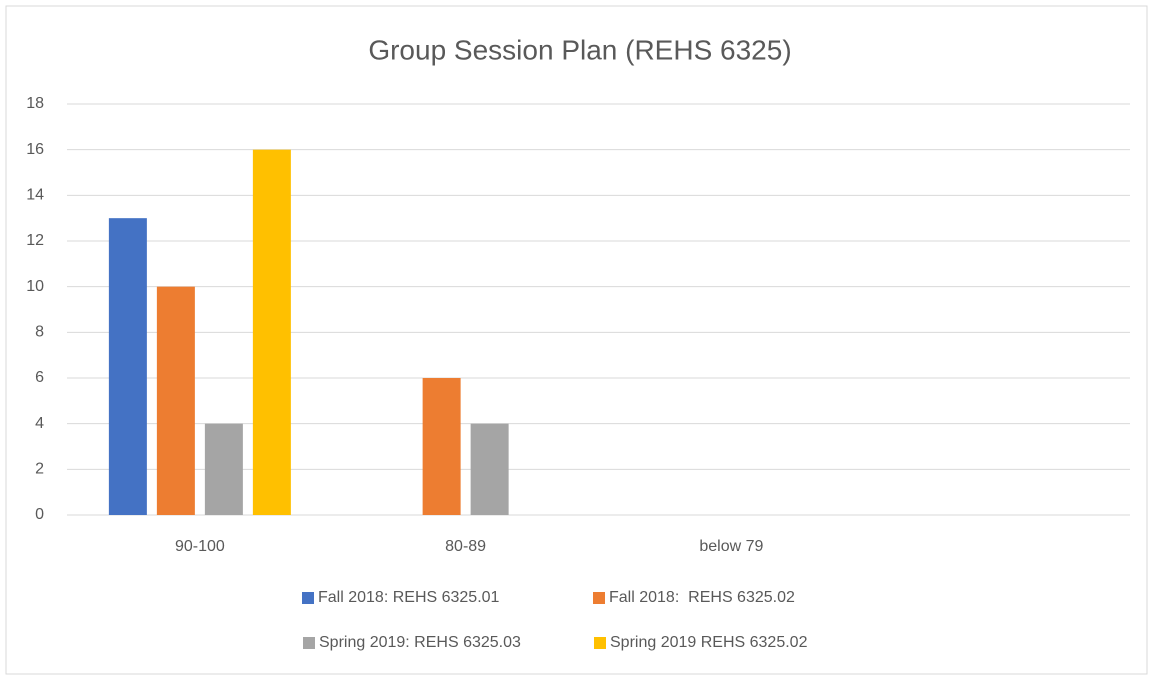 This screenshot has height=677, width=1153. Describe the element at coordinates (709, 642) in the screenshot. I see `legend-label: Spring 2019 REHS 6325.02` at that location.